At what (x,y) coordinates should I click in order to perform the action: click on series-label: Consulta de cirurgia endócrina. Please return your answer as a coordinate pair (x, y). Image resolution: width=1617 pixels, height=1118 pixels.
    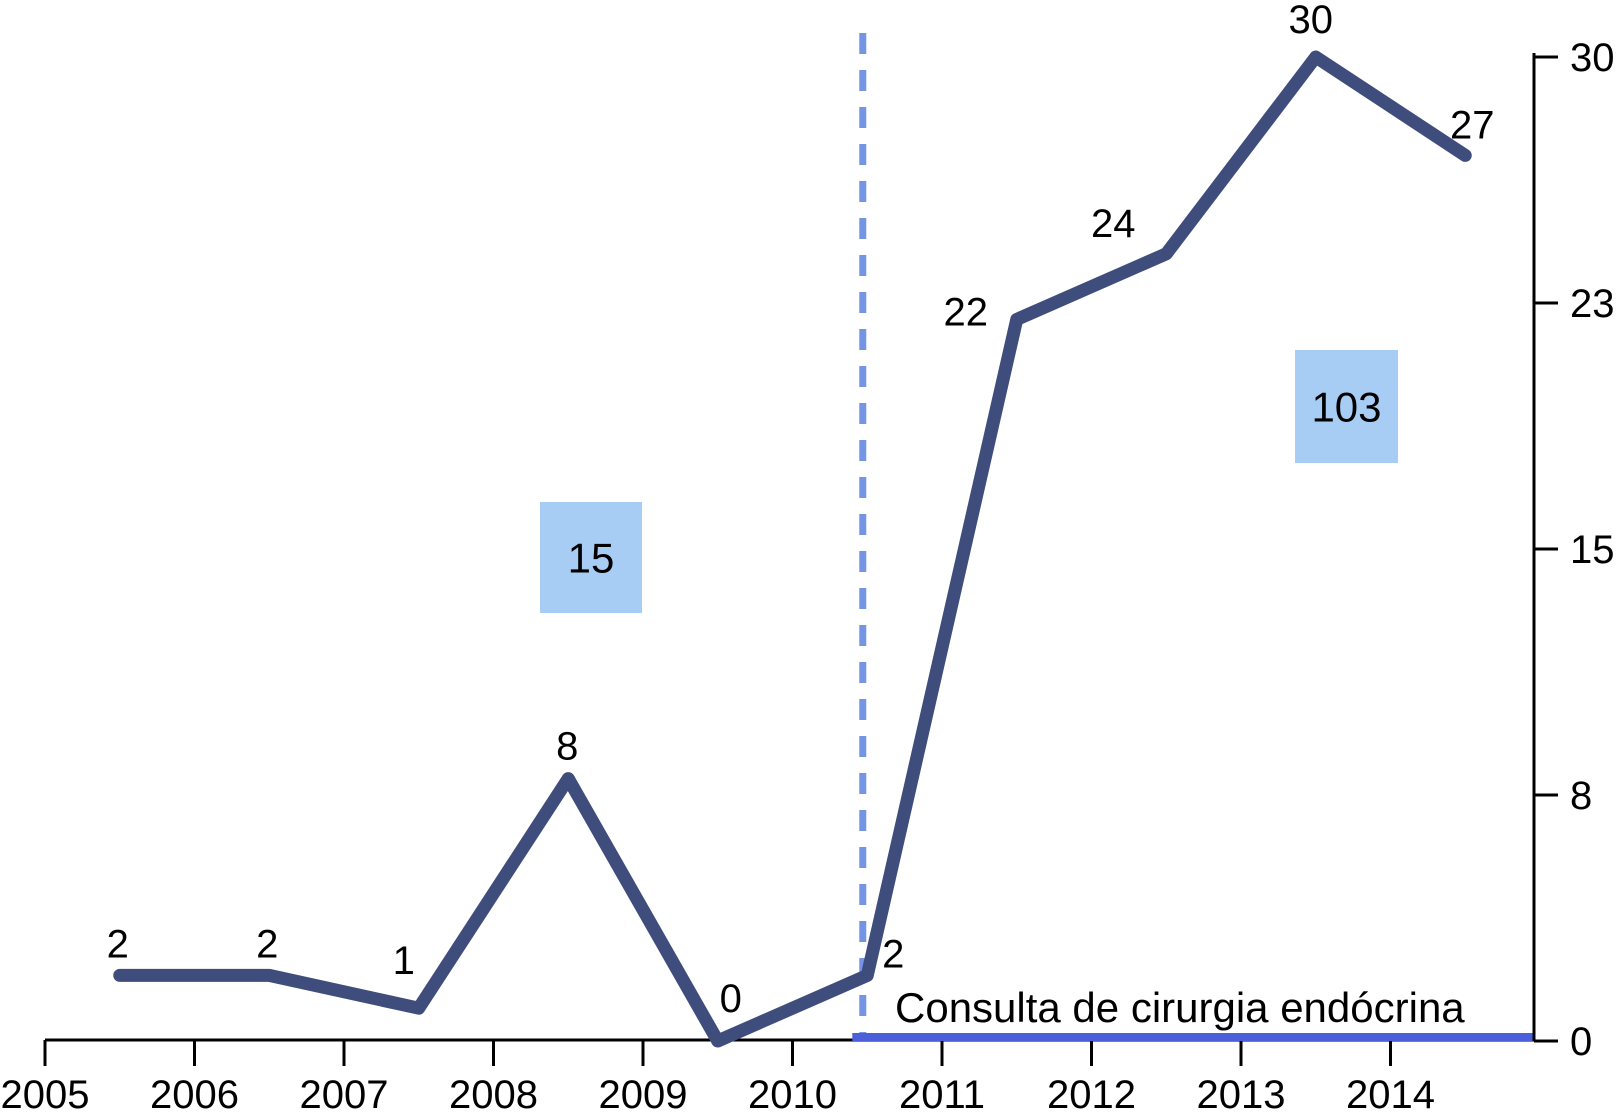
    Looking at the image, I should click on (1180, 1007).